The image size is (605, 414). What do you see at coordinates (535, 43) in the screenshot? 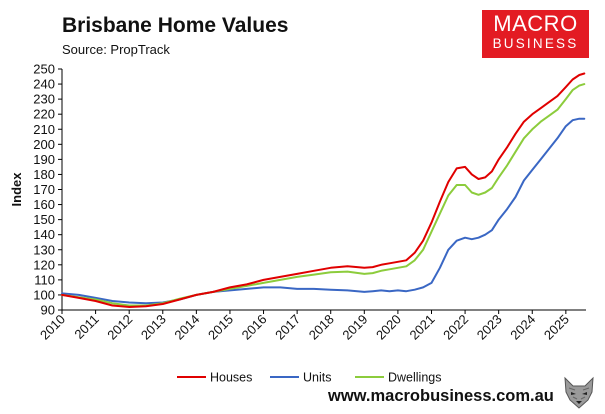
I see `logo-line2: BUSINESS` at bounding box center [535, 43].